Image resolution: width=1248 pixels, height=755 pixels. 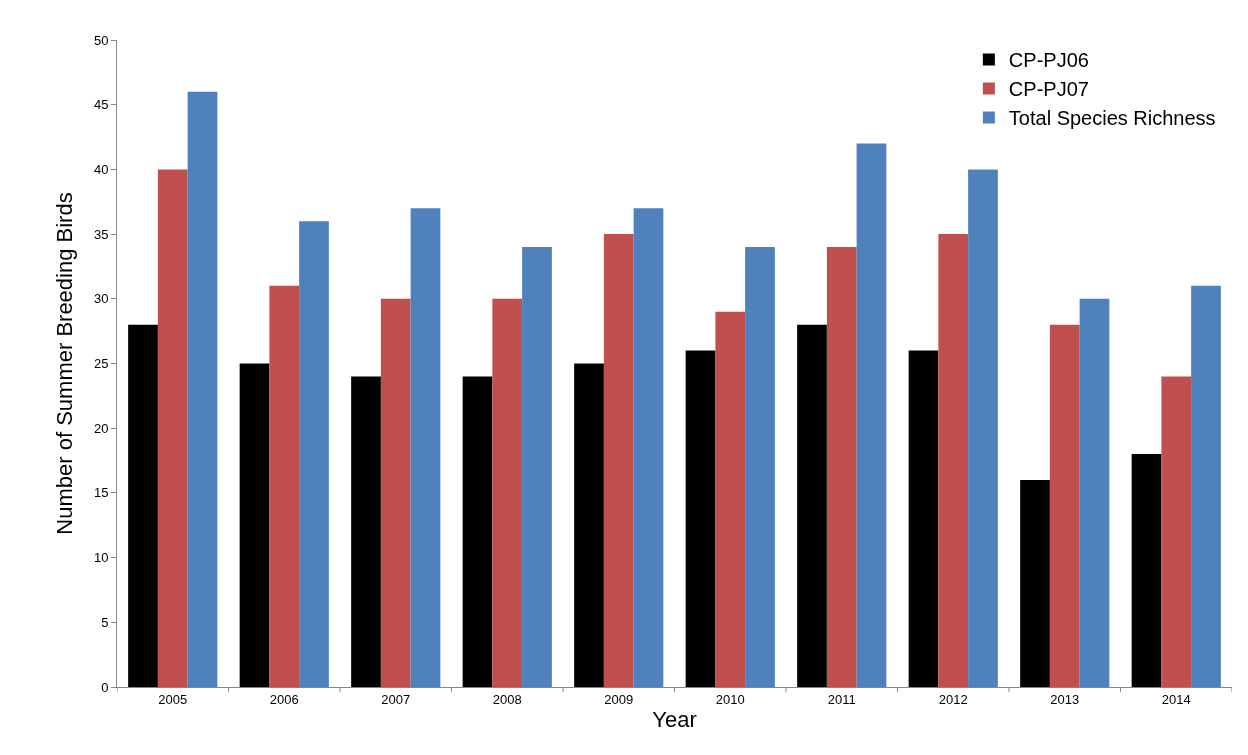 What do you see at coordinates (1112, 118) in the screenshot?
I see `legend-label: Total Species Richness` at bounding box center [1112, 118].